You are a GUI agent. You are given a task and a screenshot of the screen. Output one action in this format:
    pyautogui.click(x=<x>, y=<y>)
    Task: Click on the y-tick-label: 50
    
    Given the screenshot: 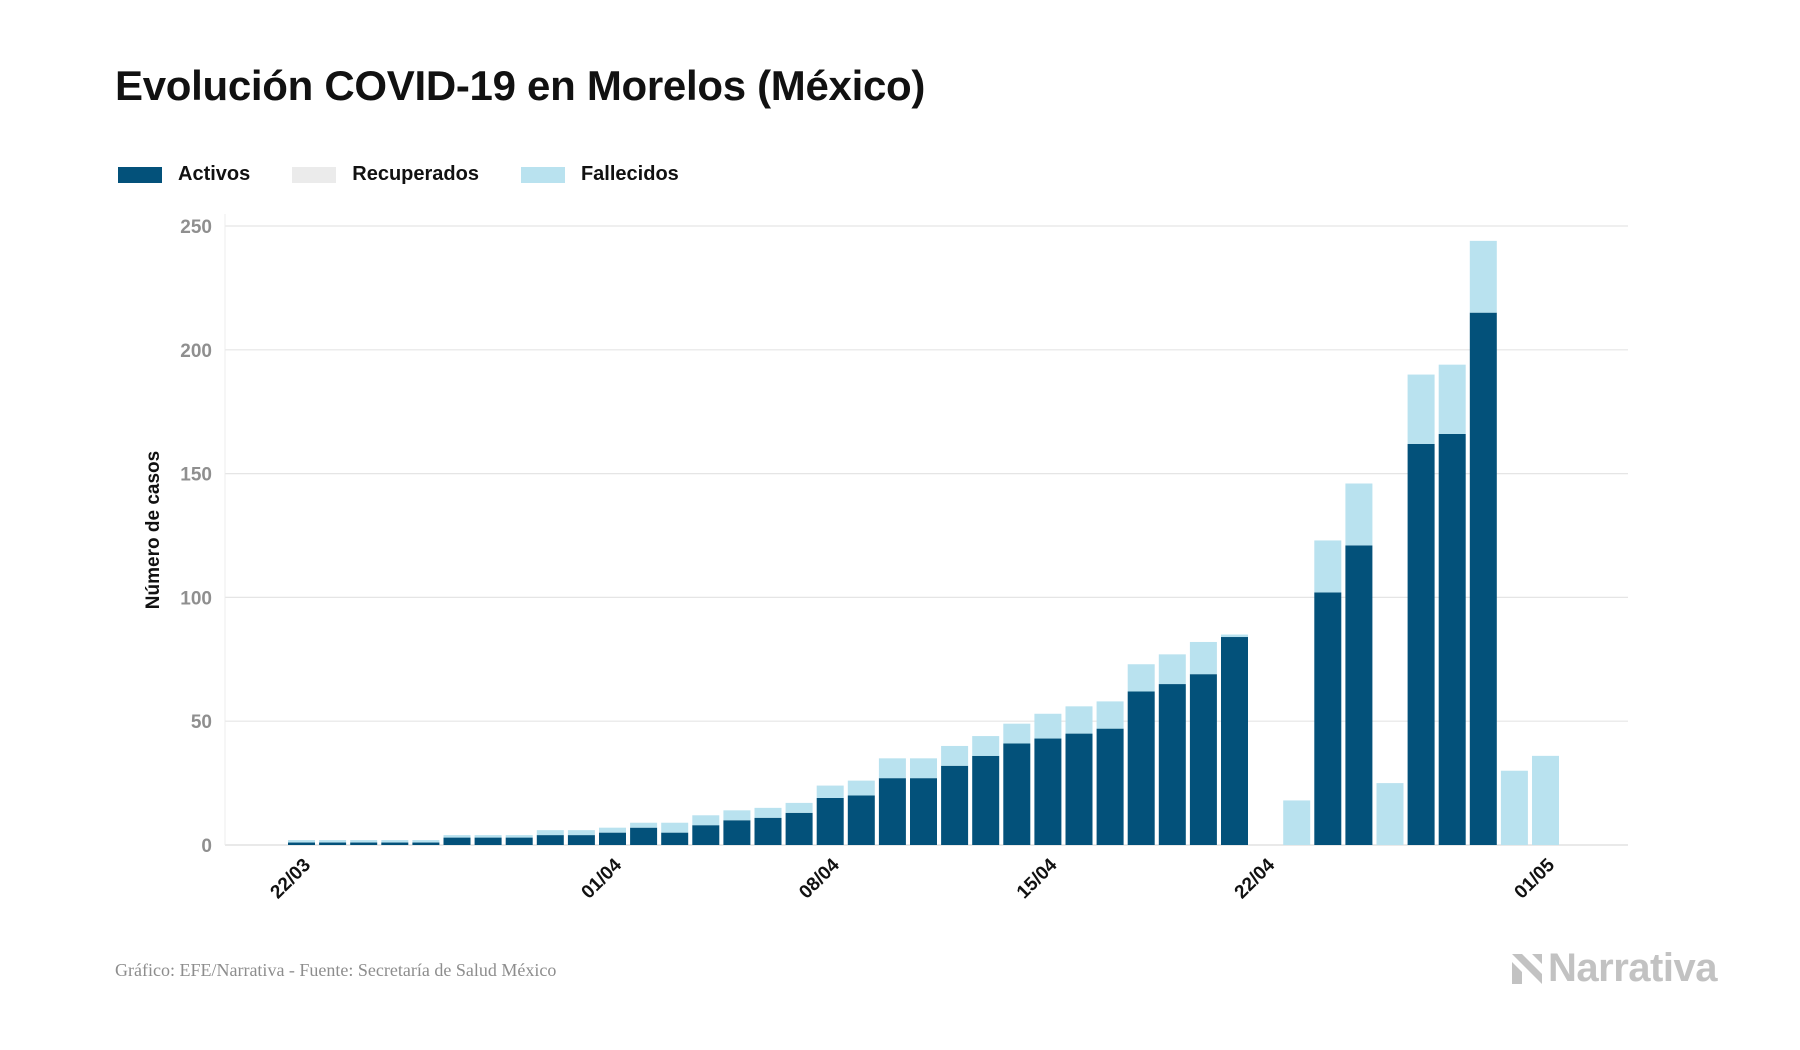 What is the action you would take?
    pyautogui.click(x=201, y=722)
    